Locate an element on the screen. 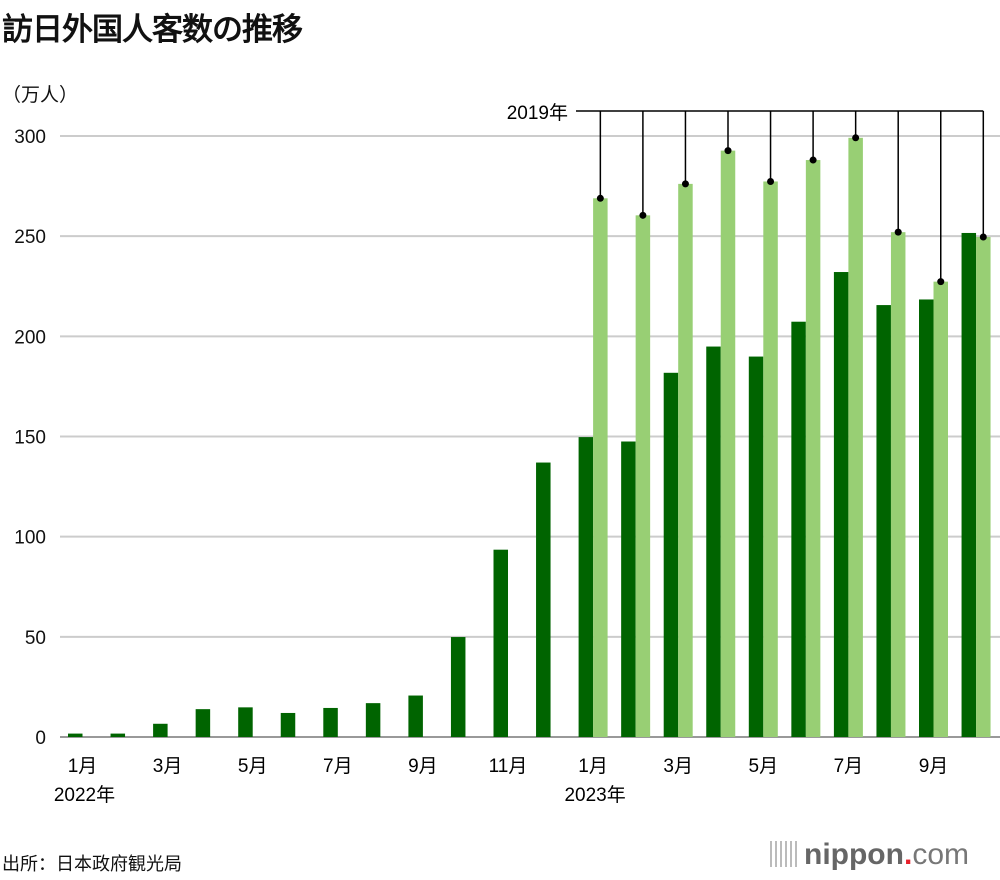  year-label: 2022年 is located at coordinates (84, 795).